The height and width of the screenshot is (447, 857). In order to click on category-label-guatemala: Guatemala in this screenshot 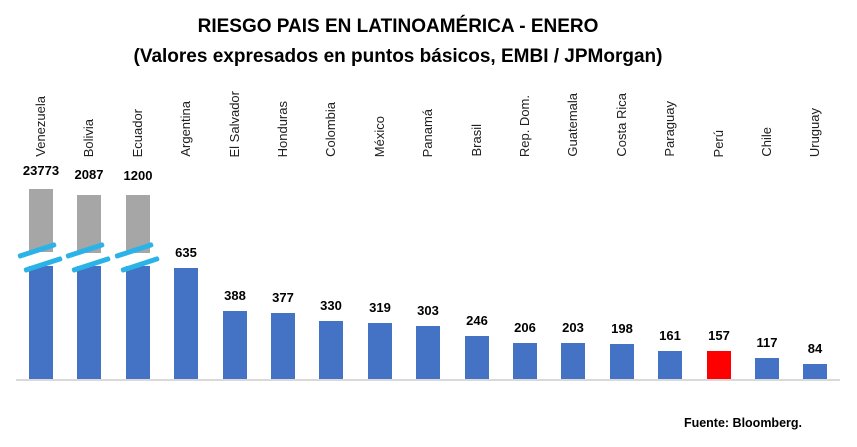, I will do `click(572, 125)`.